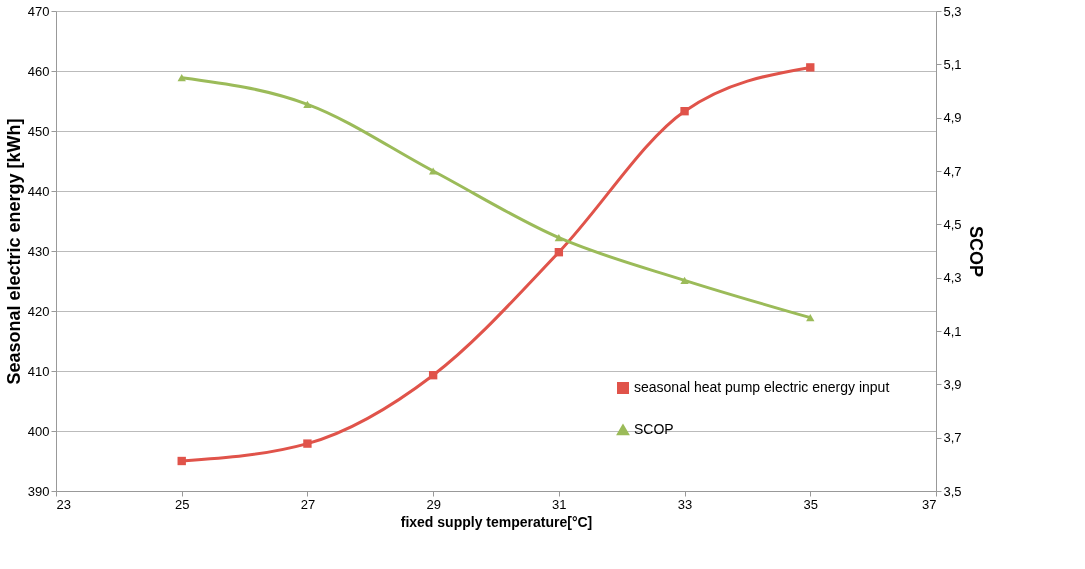 This screenshot has width=1085, height=569. I want to click on x-tick-label: 33, so click(685, 504).